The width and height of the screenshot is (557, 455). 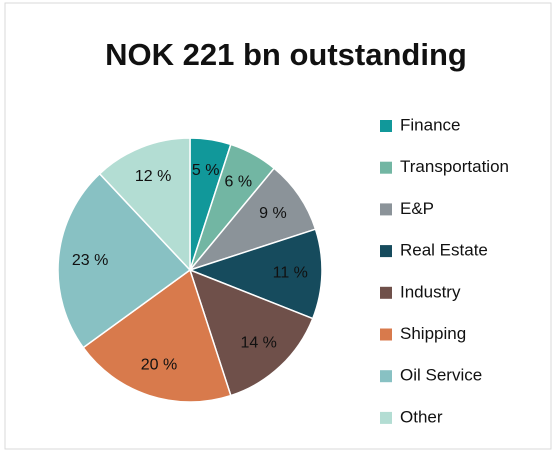 What do you see at coordinates (454, 166) in the screenshot?
I see `legend-label: Transportation` at bounding box center [454, 166].